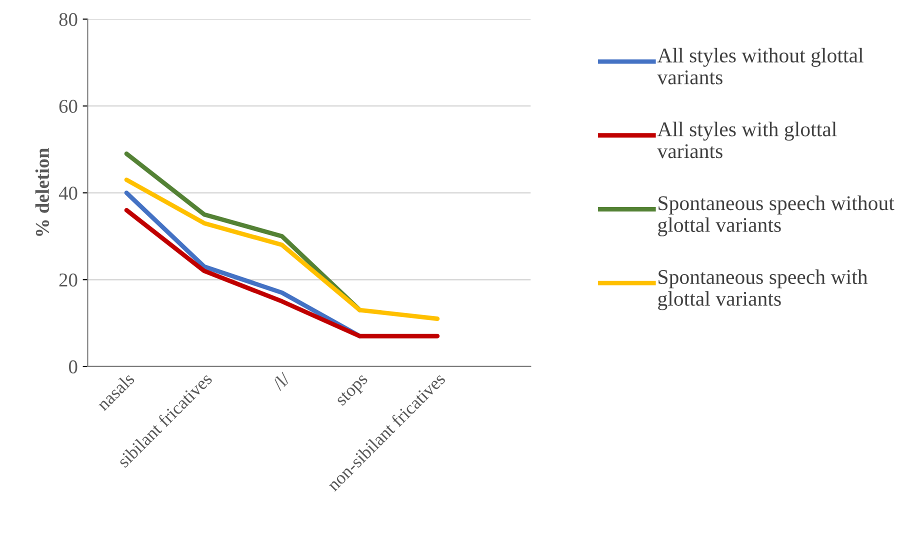  I want to click on x-tick-label: /l/, so click(281, 381).